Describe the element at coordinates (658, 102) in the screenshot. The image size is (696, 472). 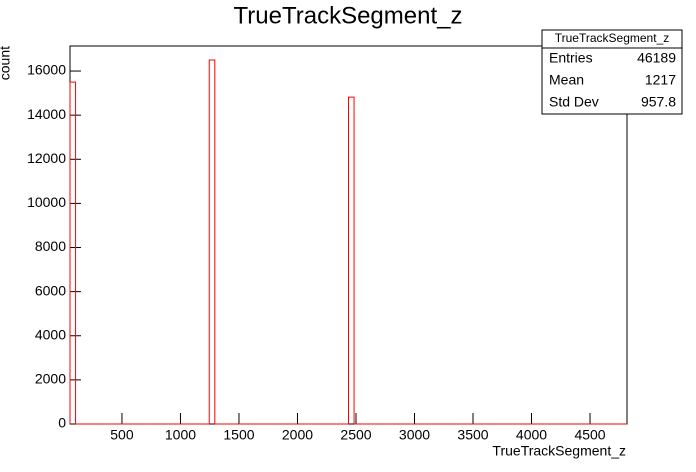
I see `stats-value: 957.8` at that location.